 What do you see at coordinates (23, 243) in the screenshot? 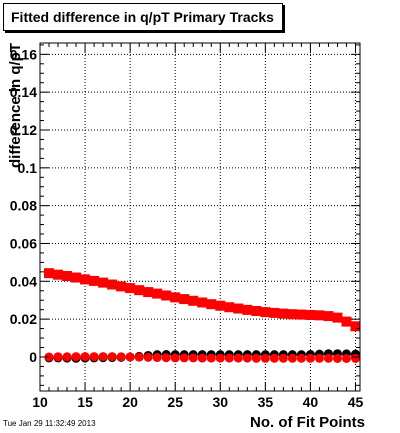
I see `y-tick-label: 0.06` at bounding box center [23, 243].